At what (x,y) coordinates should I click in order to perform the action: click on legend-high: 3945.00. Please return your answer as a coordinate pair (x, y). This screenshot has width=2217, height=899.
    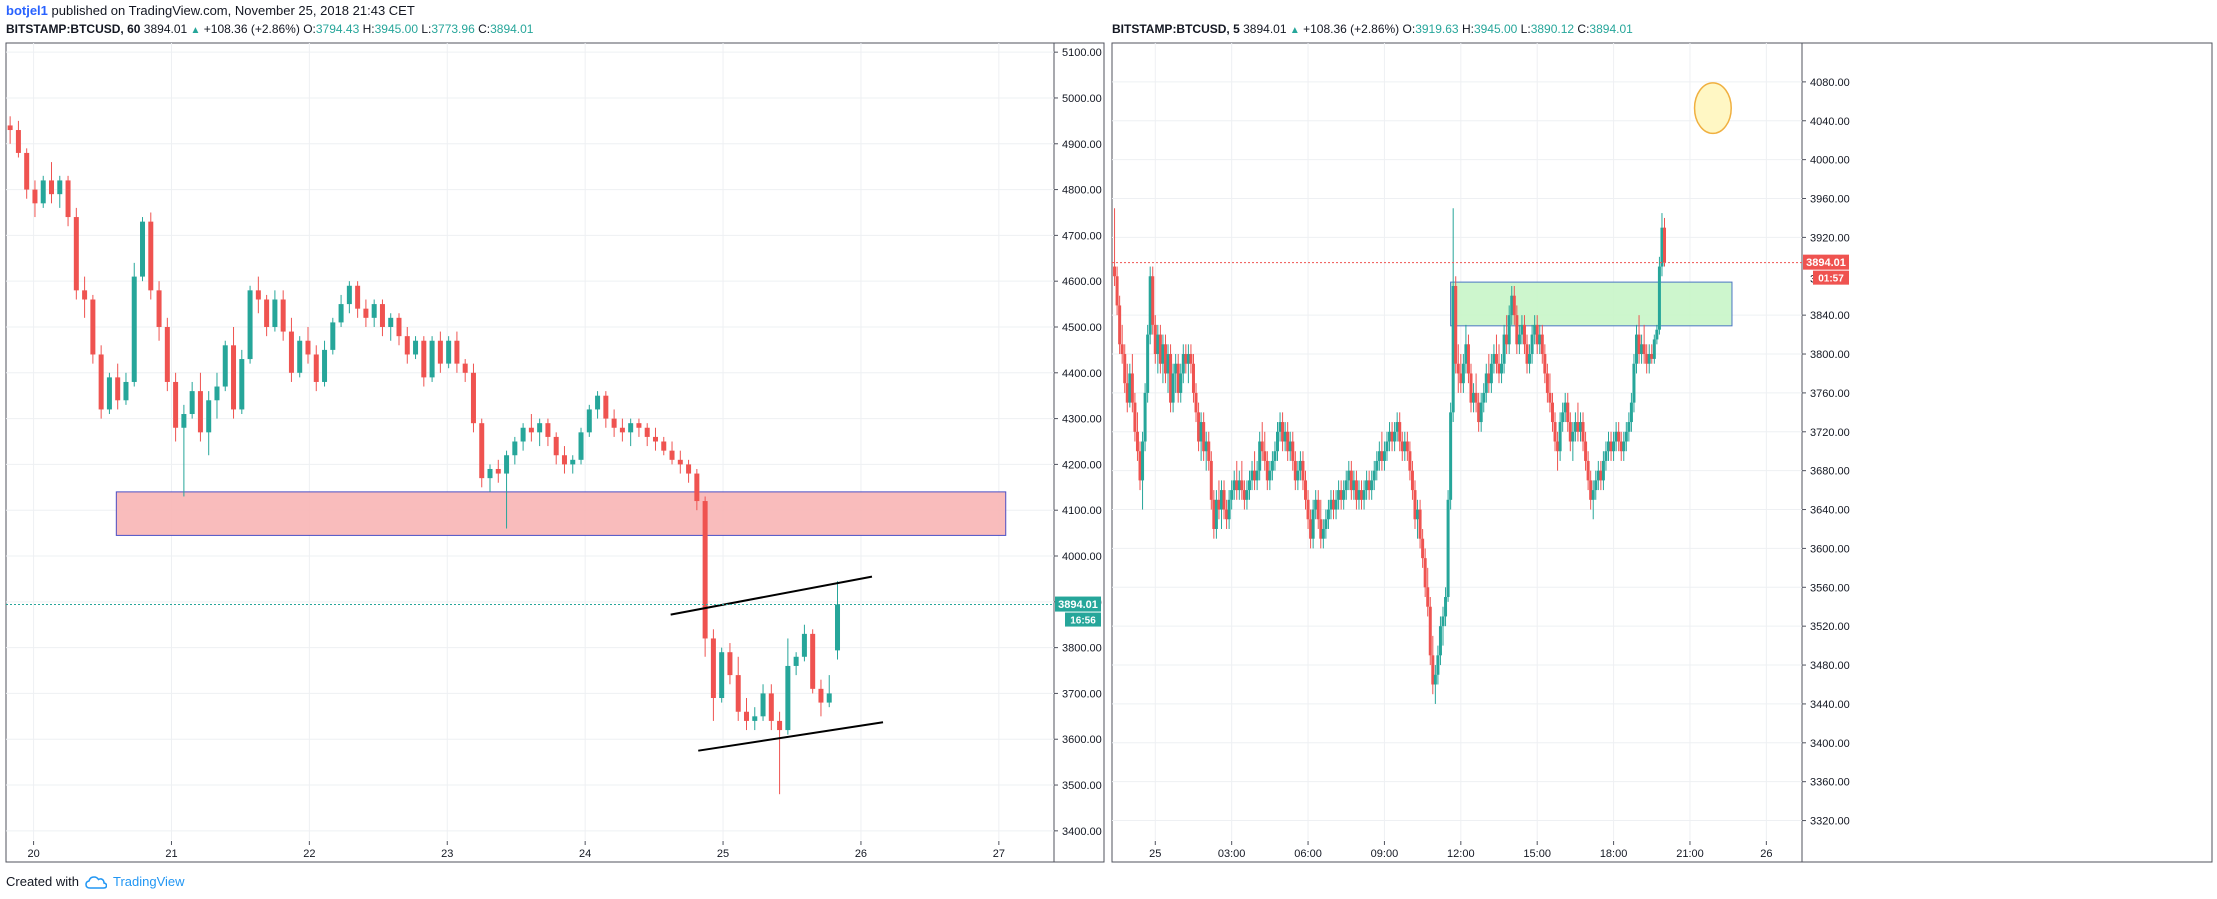
    Looking at the image, I should click on (1495, 29).